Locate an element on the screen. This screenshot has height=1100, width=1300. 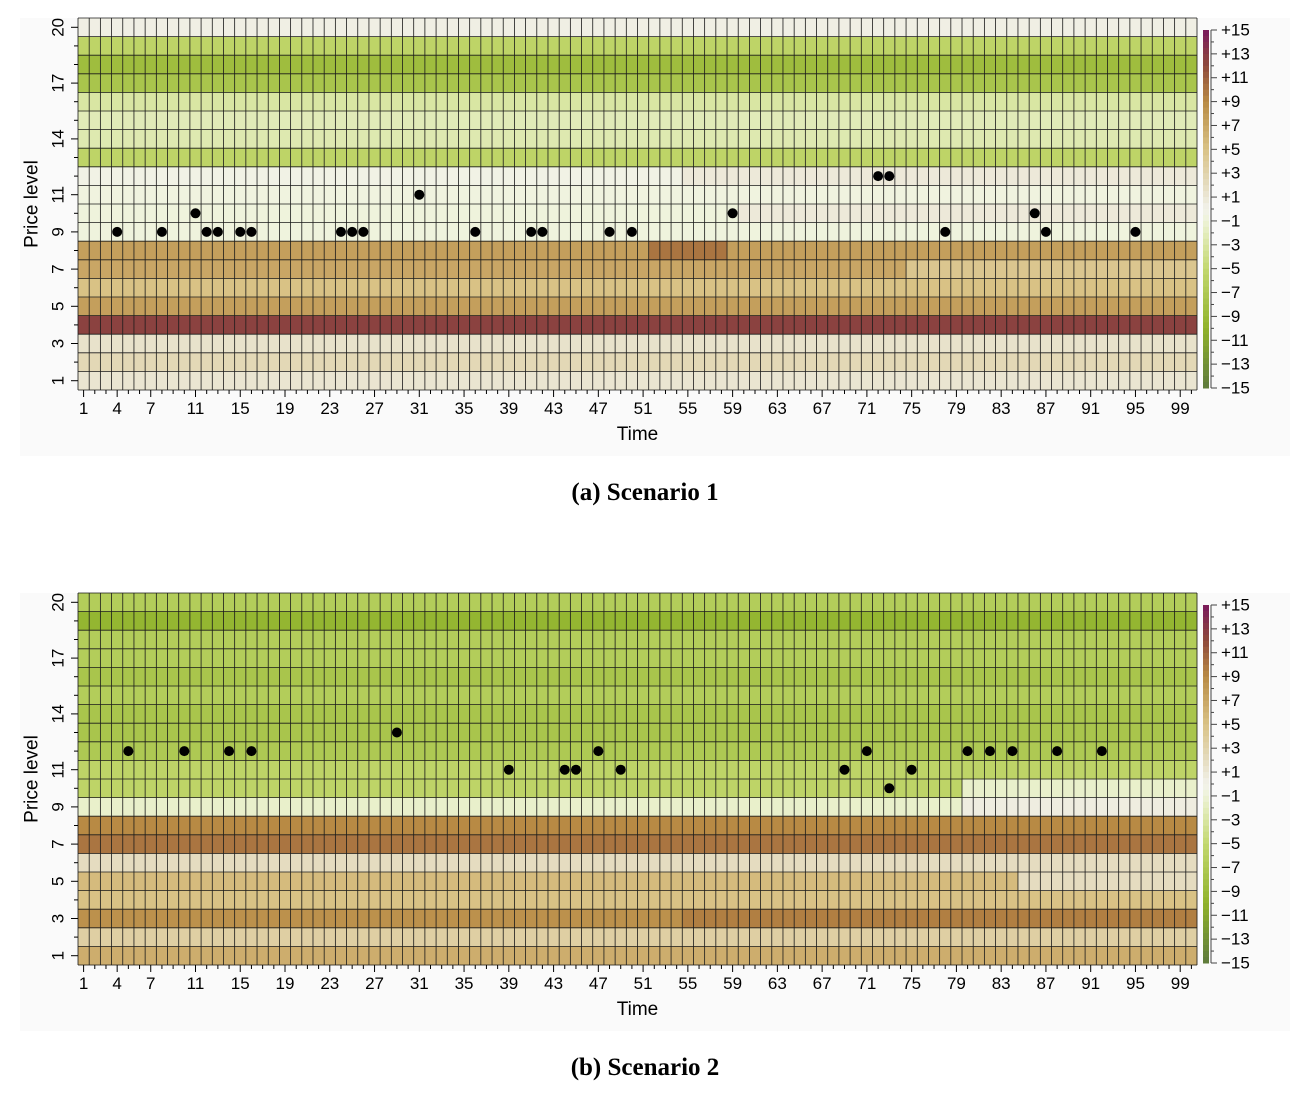
colorbar-label: +7 is located at coordinates (1230, 125).